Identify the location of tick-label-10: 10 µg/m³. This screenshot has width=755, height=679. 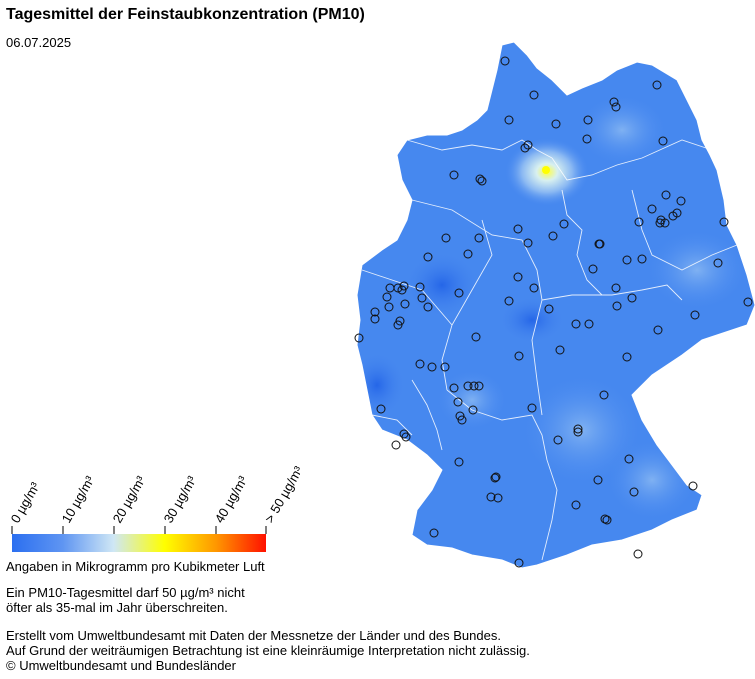
(78, 499).